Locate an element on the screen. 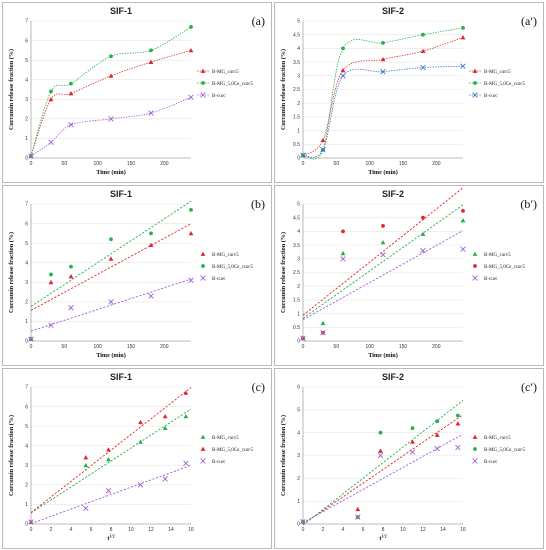 The height and width of the screenshot is (550, 546). y-tick-label: 6 is located at coordinates (26, 224).